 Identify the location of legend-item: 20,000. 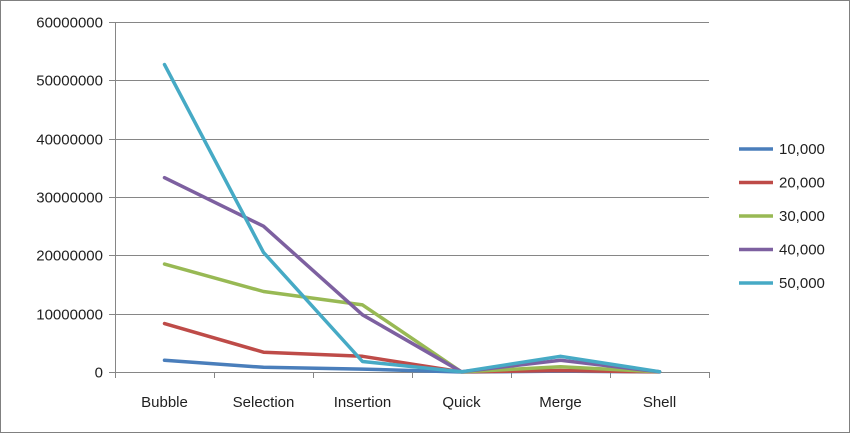
(782, 183).